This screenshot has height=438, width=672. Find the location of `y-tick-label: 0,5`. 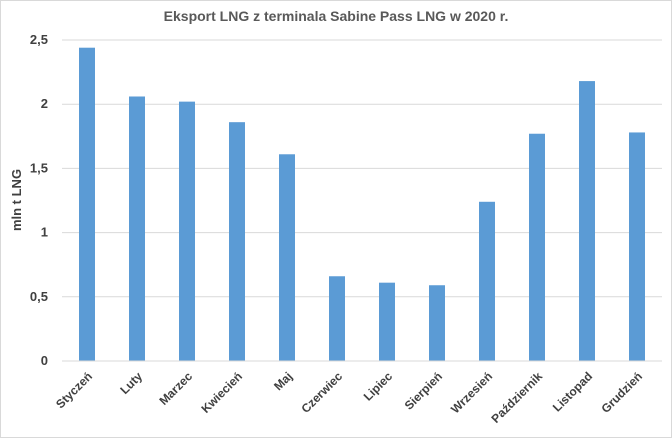

y-tick-label: 0,5 is located at coordinates (39, 296).